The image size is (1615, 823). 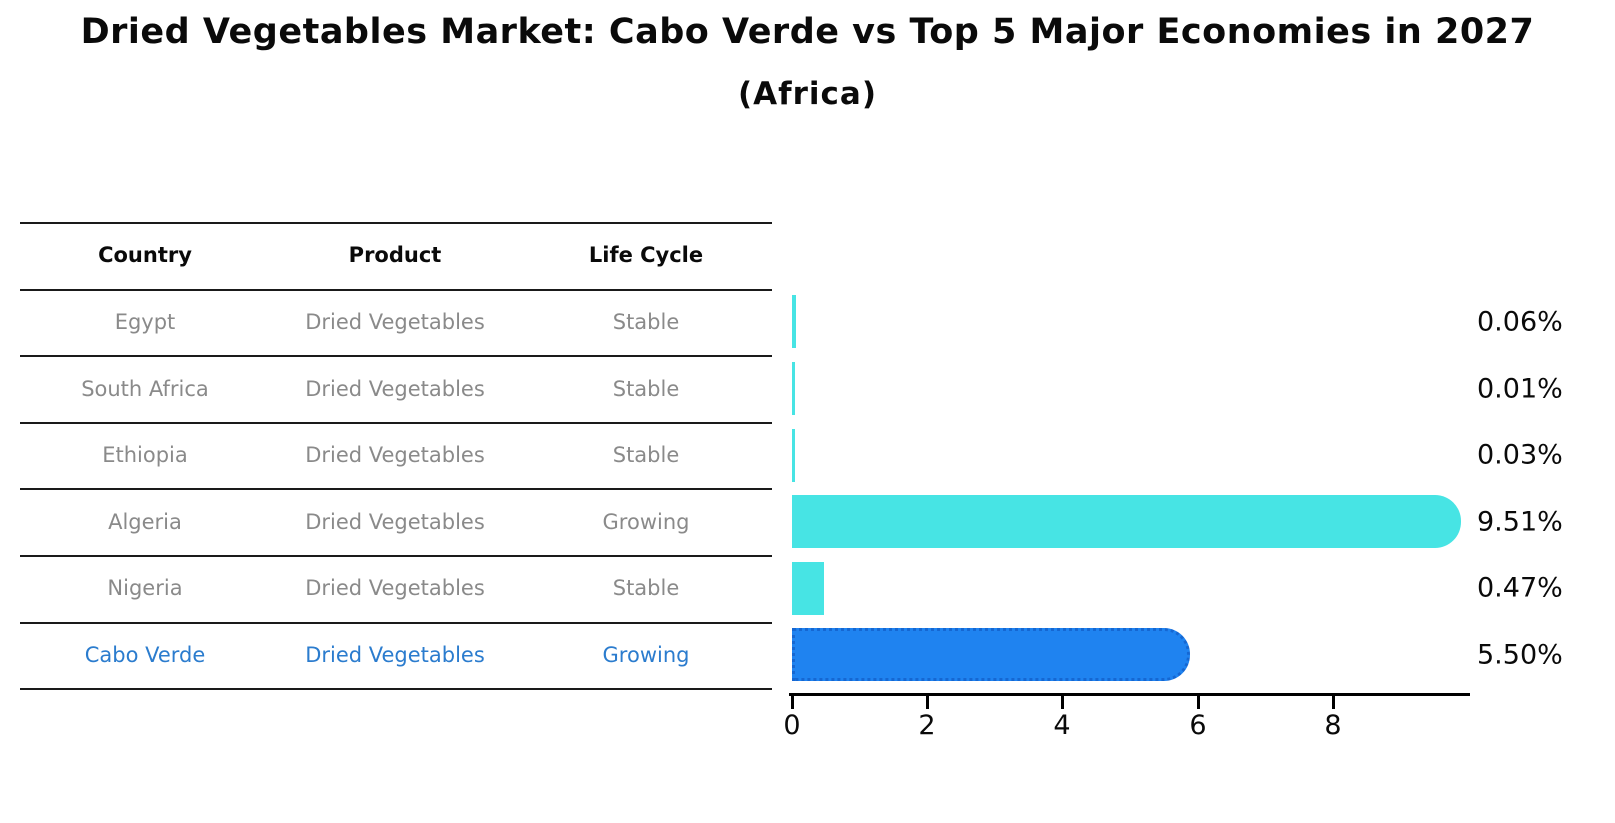 I want to click on bar-south-africa, so click(x=793, y=388).